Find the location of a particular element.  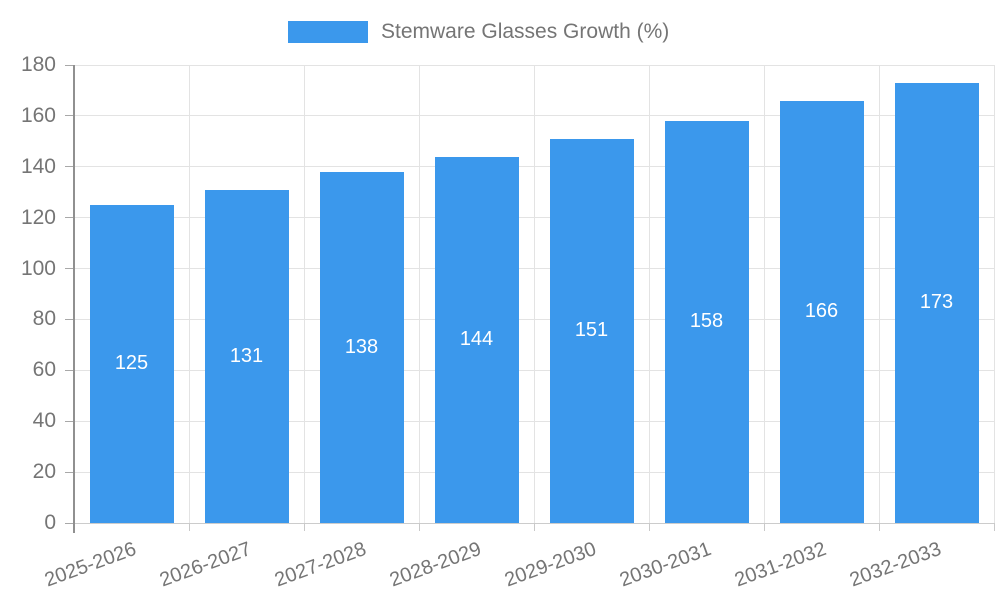

bar-value-label: 173 is located at coordinates (936, 302).